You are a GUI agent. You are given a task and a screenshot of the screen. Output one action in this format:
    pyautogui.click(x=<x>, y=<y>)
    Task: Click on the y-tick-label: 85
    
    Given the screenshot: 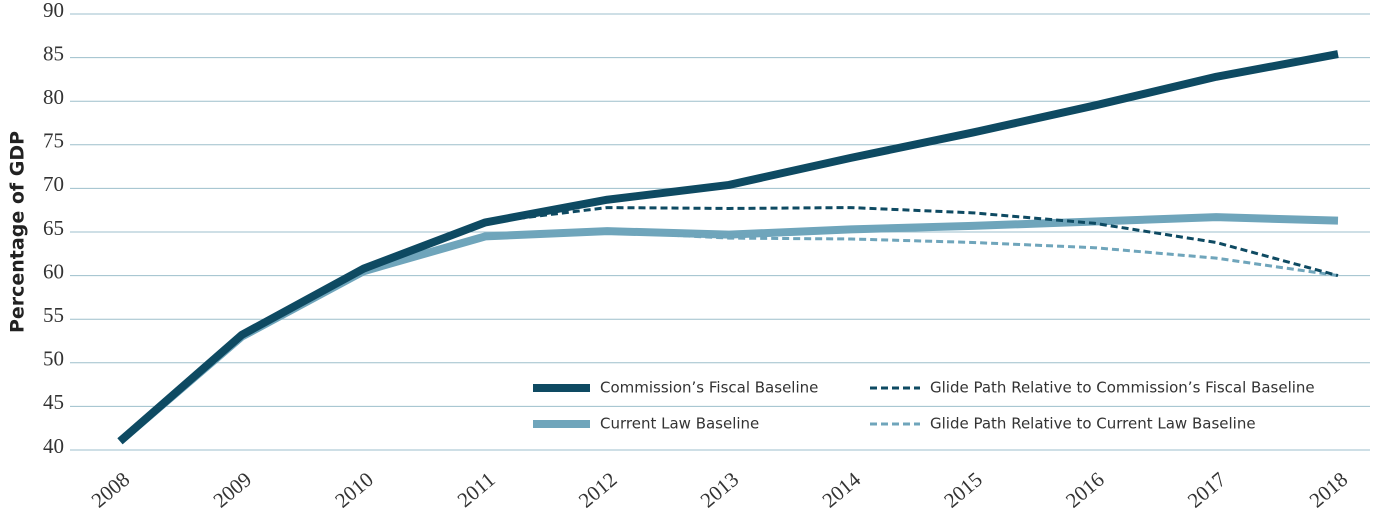 What is the action you would take?
    pyautogui.click(x=53, y=53)
    